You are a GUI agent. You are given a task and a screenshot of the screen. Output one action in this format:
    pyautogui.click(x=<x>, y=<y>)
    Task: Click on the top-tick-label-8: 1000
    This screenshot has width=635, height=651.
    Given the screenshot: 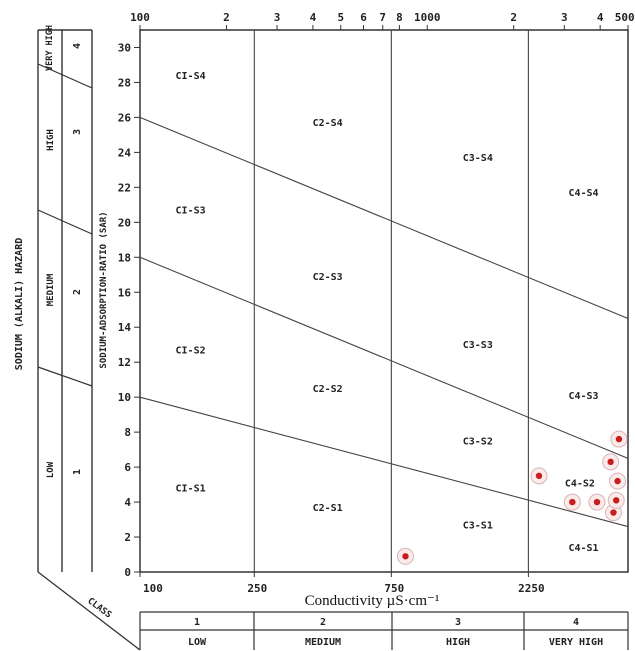 What is the action you would take?
    pyautogui.click(x=427, y=17)
    